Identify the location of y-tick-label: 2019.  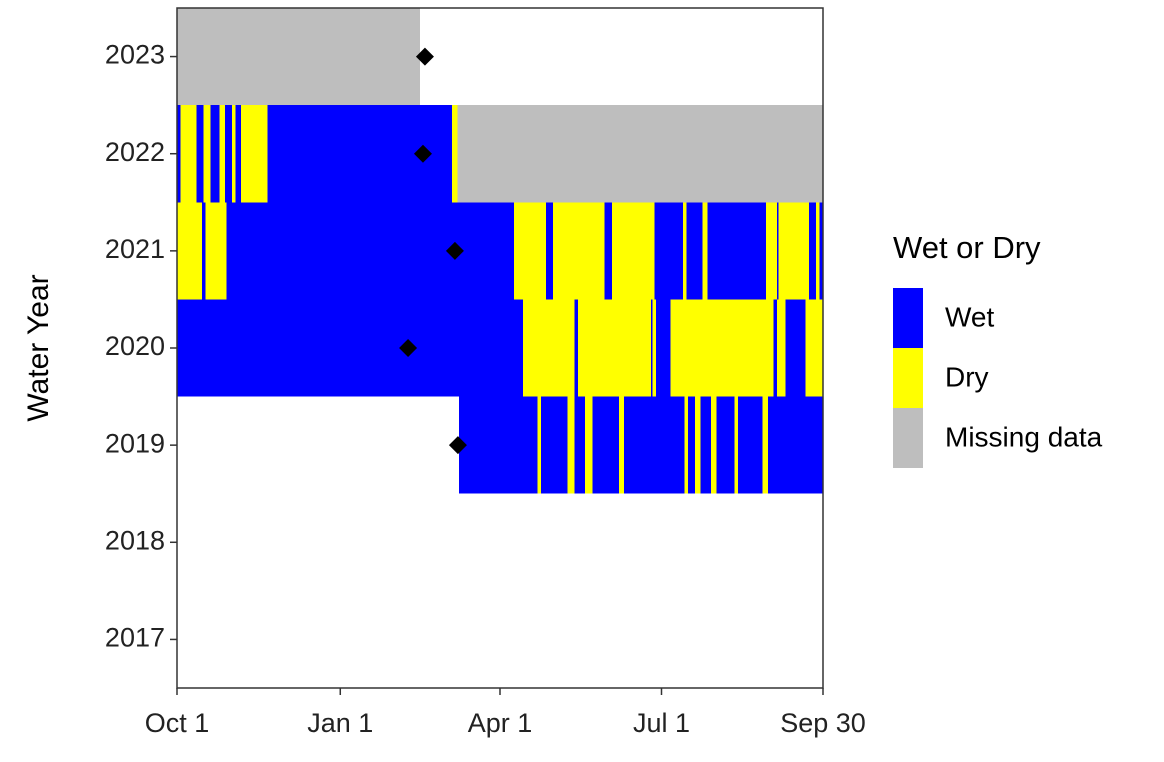
(135, 443).